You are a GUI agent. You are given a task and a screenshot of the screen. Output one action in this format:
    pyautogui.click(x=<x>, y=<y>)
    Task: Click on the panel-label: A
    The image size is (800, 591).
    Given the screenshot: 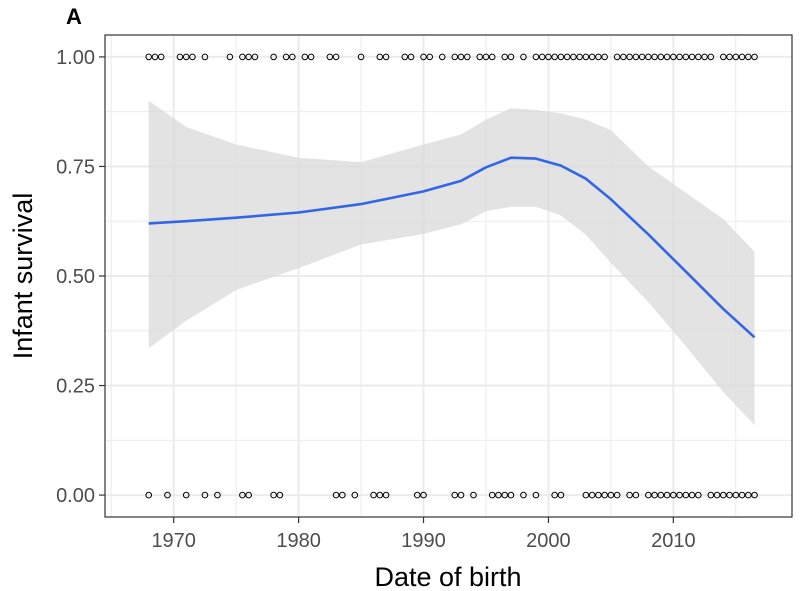 What is the action you would take?
    pyautogui.click(x=74, y=16)
    